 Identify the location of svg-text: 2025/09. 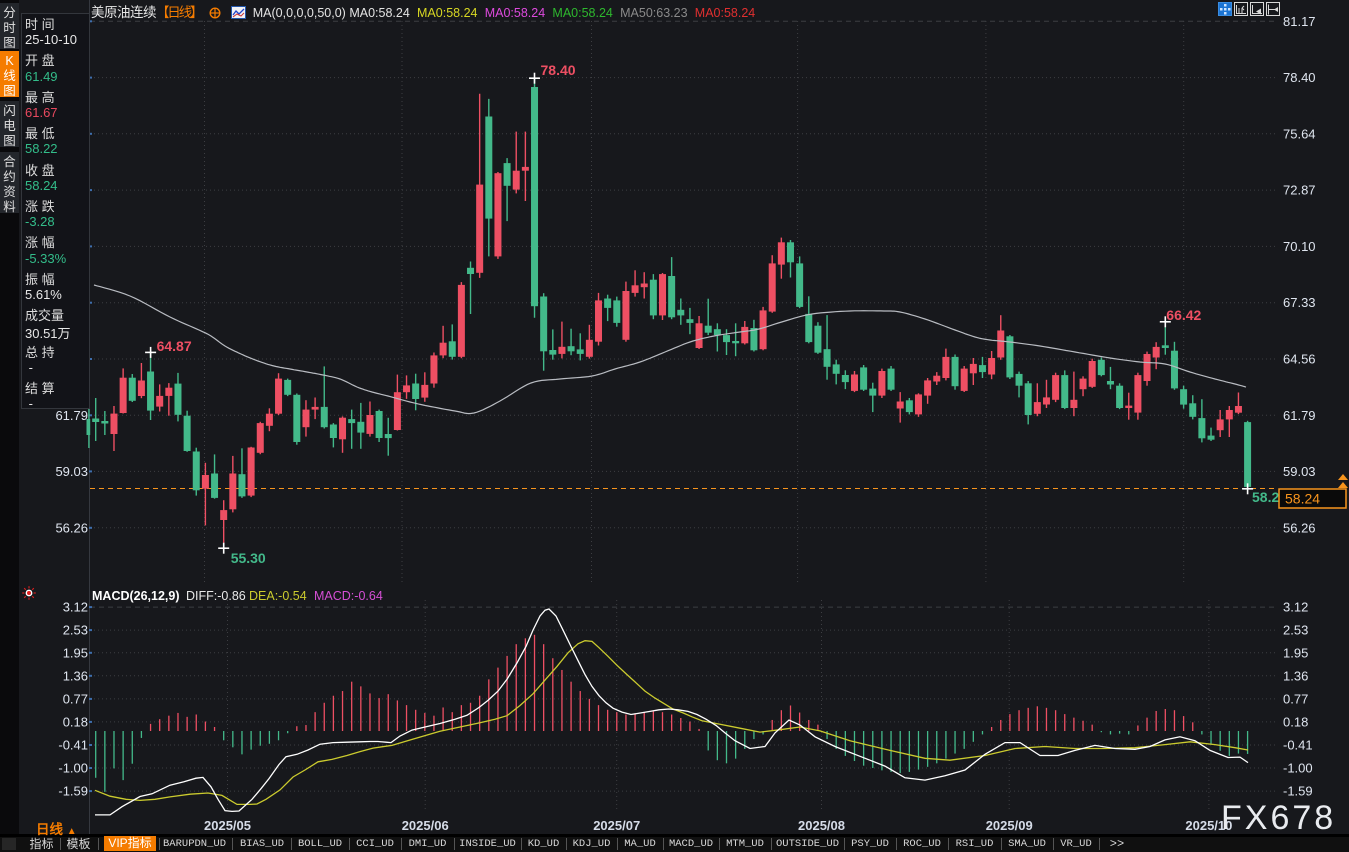
(1009, 825).